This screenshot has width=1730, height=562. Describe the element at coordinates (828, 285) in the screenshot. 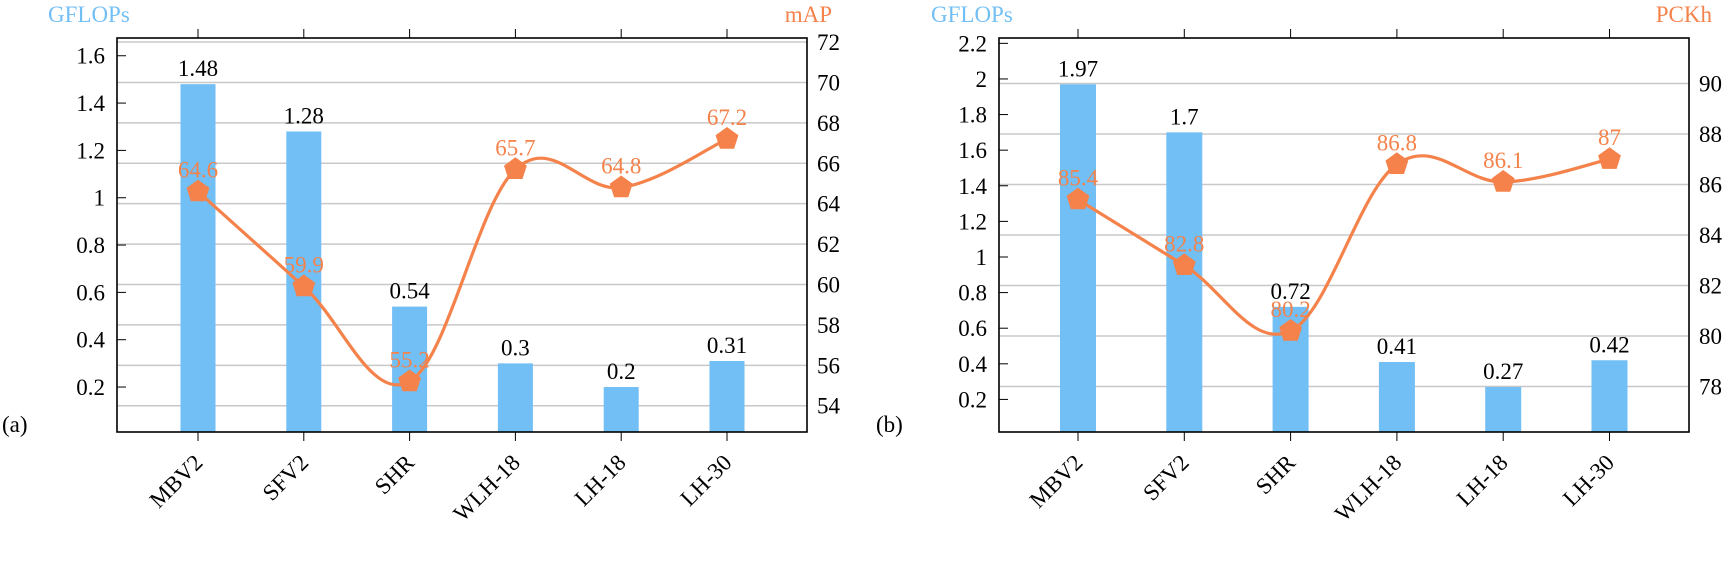

I see `right-tick-label: 60` at that location.